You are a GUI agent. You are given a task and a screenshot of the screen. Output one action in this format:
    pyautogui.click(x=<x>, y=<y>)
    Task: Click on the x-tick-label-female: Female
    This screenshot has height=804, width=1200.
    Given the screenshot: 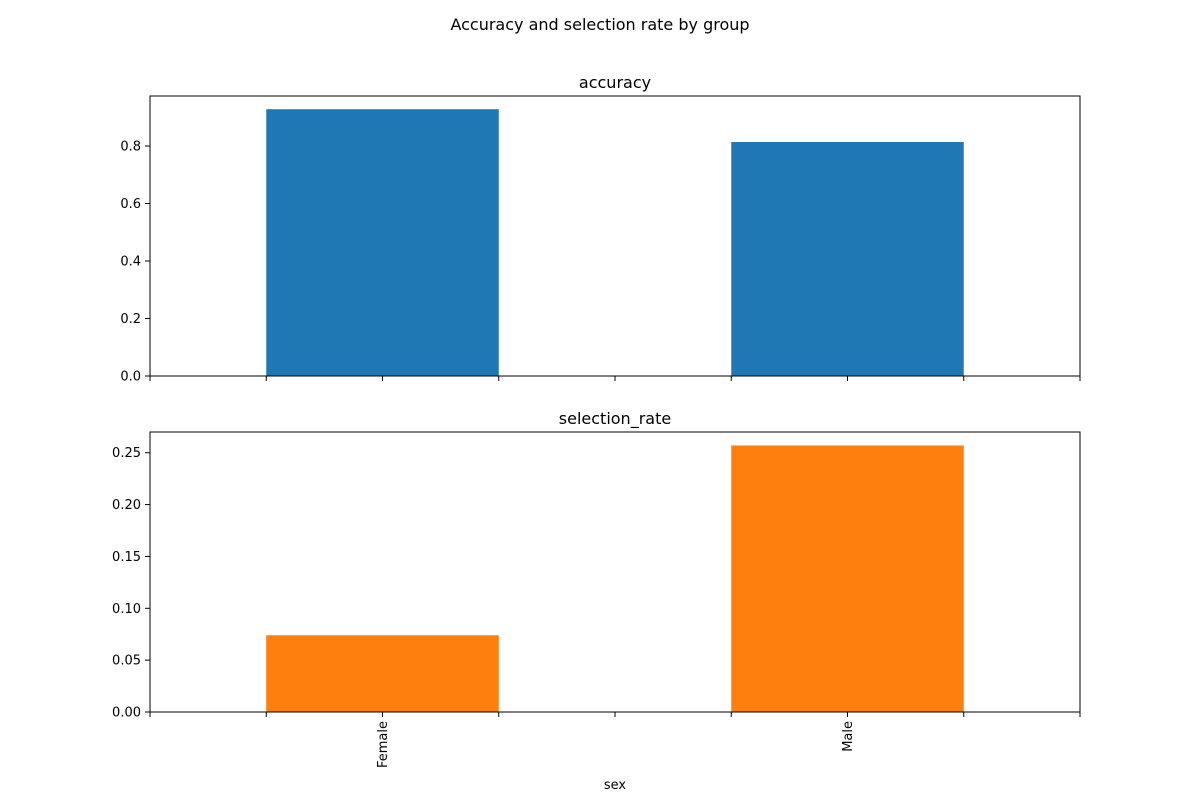 What is the action you would take?
    pyautogui.click(x=383, y=744)
    